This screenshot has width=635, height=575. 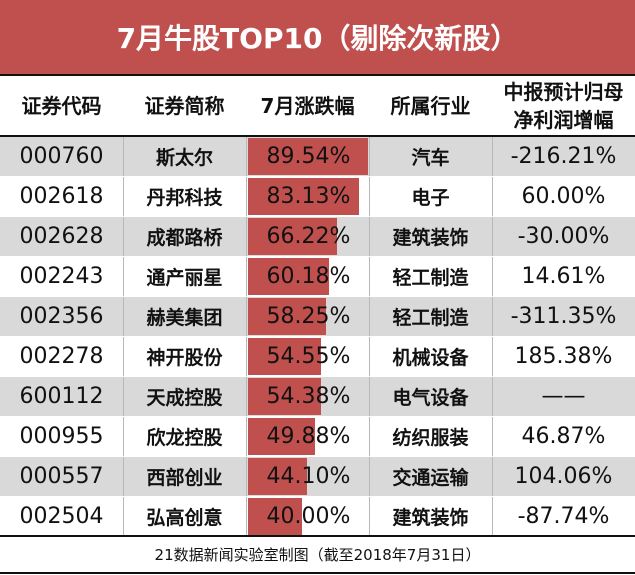 I want to click on stock-name: 成都路桥, so click(x=184, y=238).